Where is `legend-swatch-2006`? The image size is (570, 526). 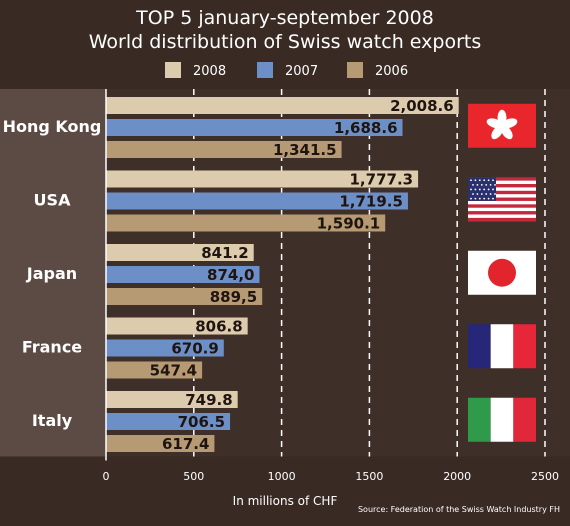
legend-swatch-2006 is located at coordinates (355, 70).